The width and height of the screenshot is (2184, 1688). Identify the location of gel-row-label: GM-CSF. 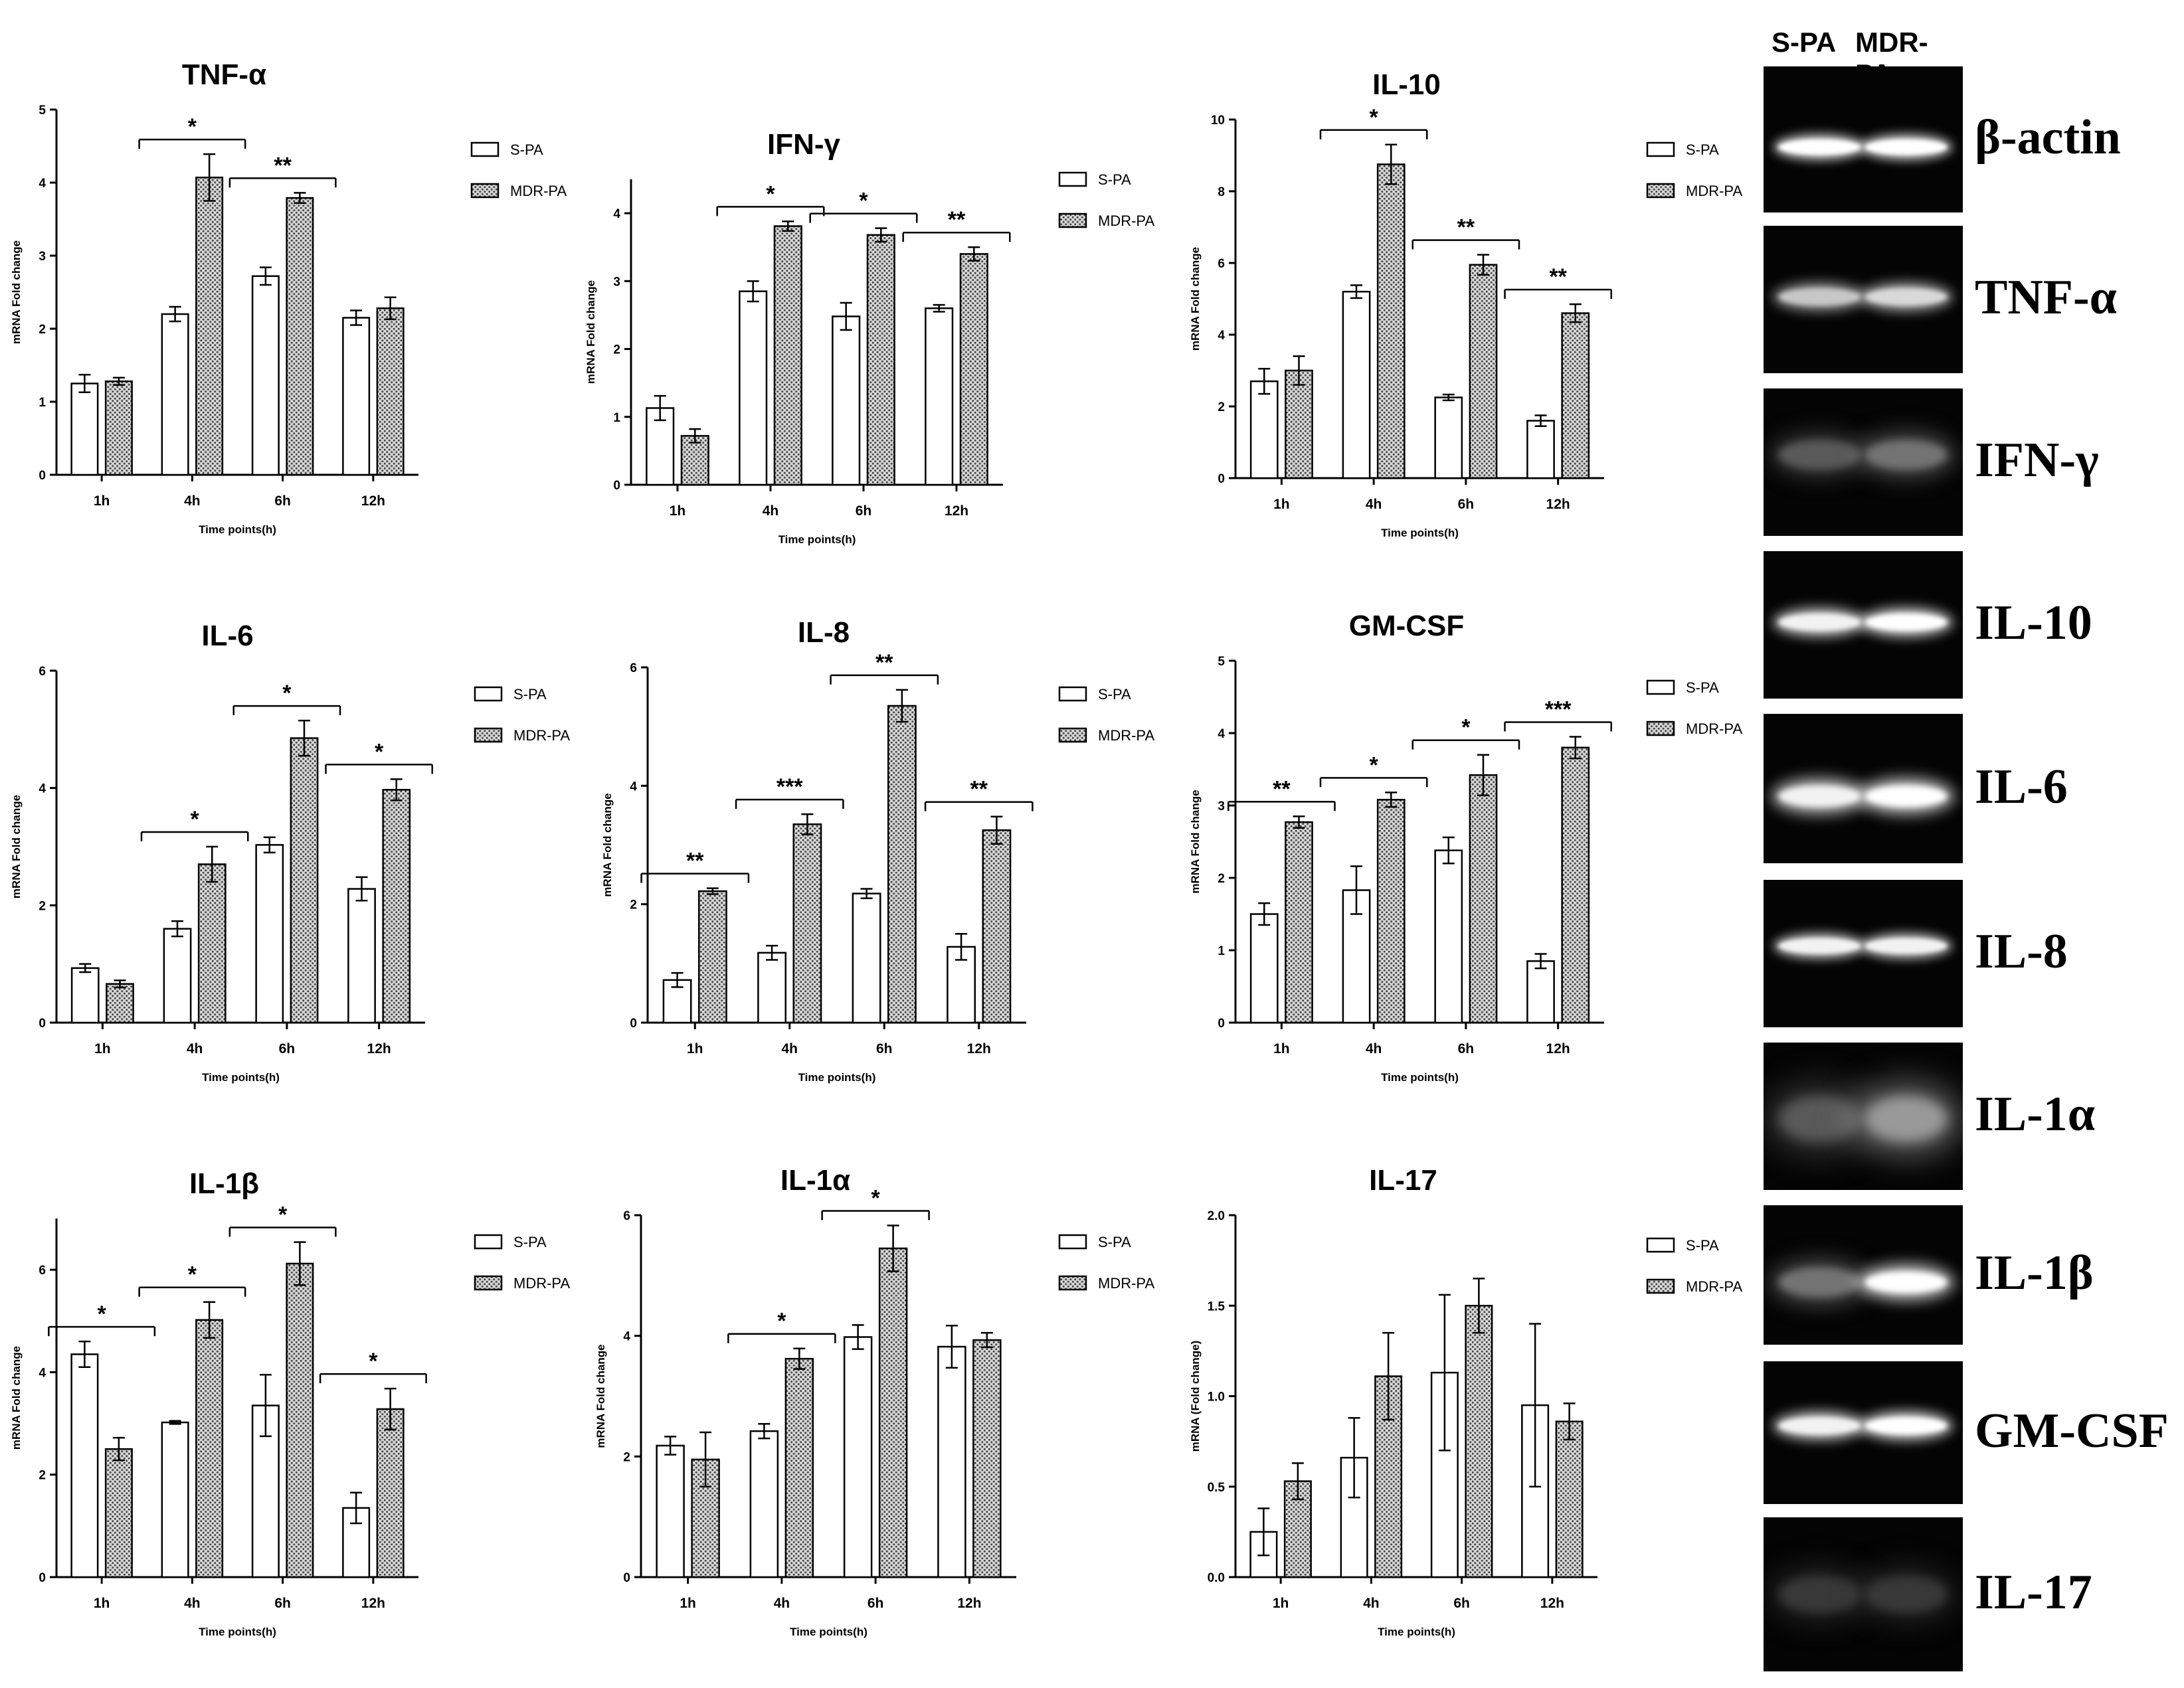
(2072, 1430).